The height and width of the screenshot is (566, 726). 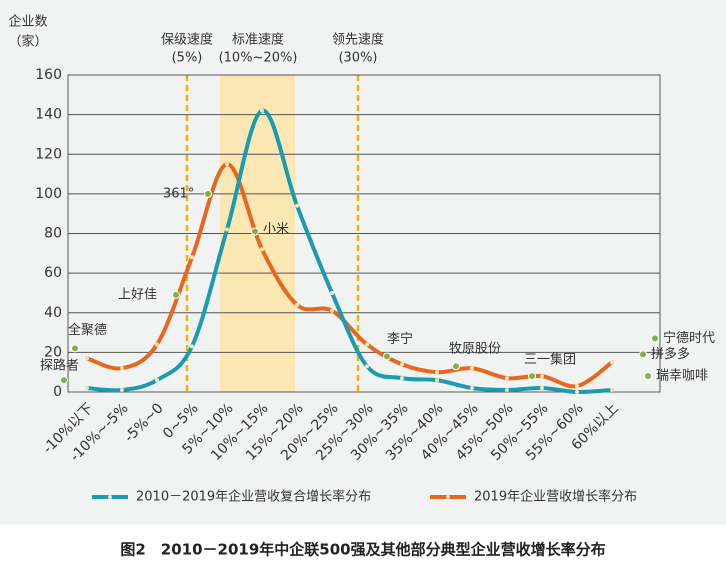 I want to click on y-tick-label: 100, so click(x=48, y=194).